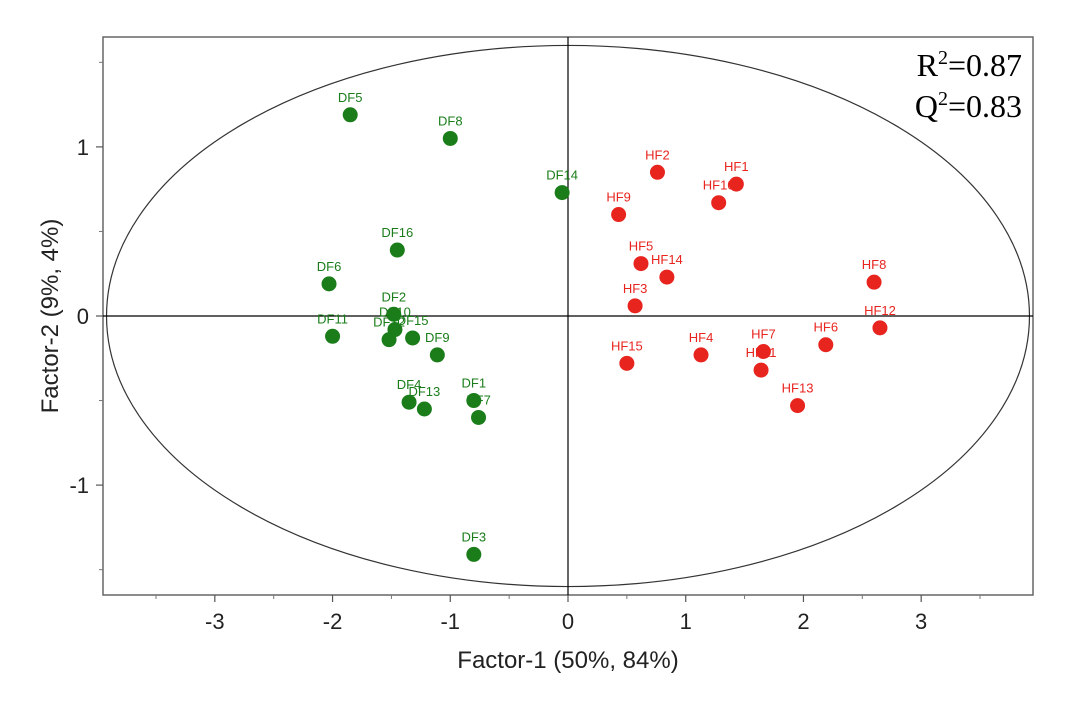 The height and width of the screenshot is (710, 1065). What do you see at coordinates (333, 621) in the screenshot?
I see `x-tick-label: -2` at bounding box center [333, 621].